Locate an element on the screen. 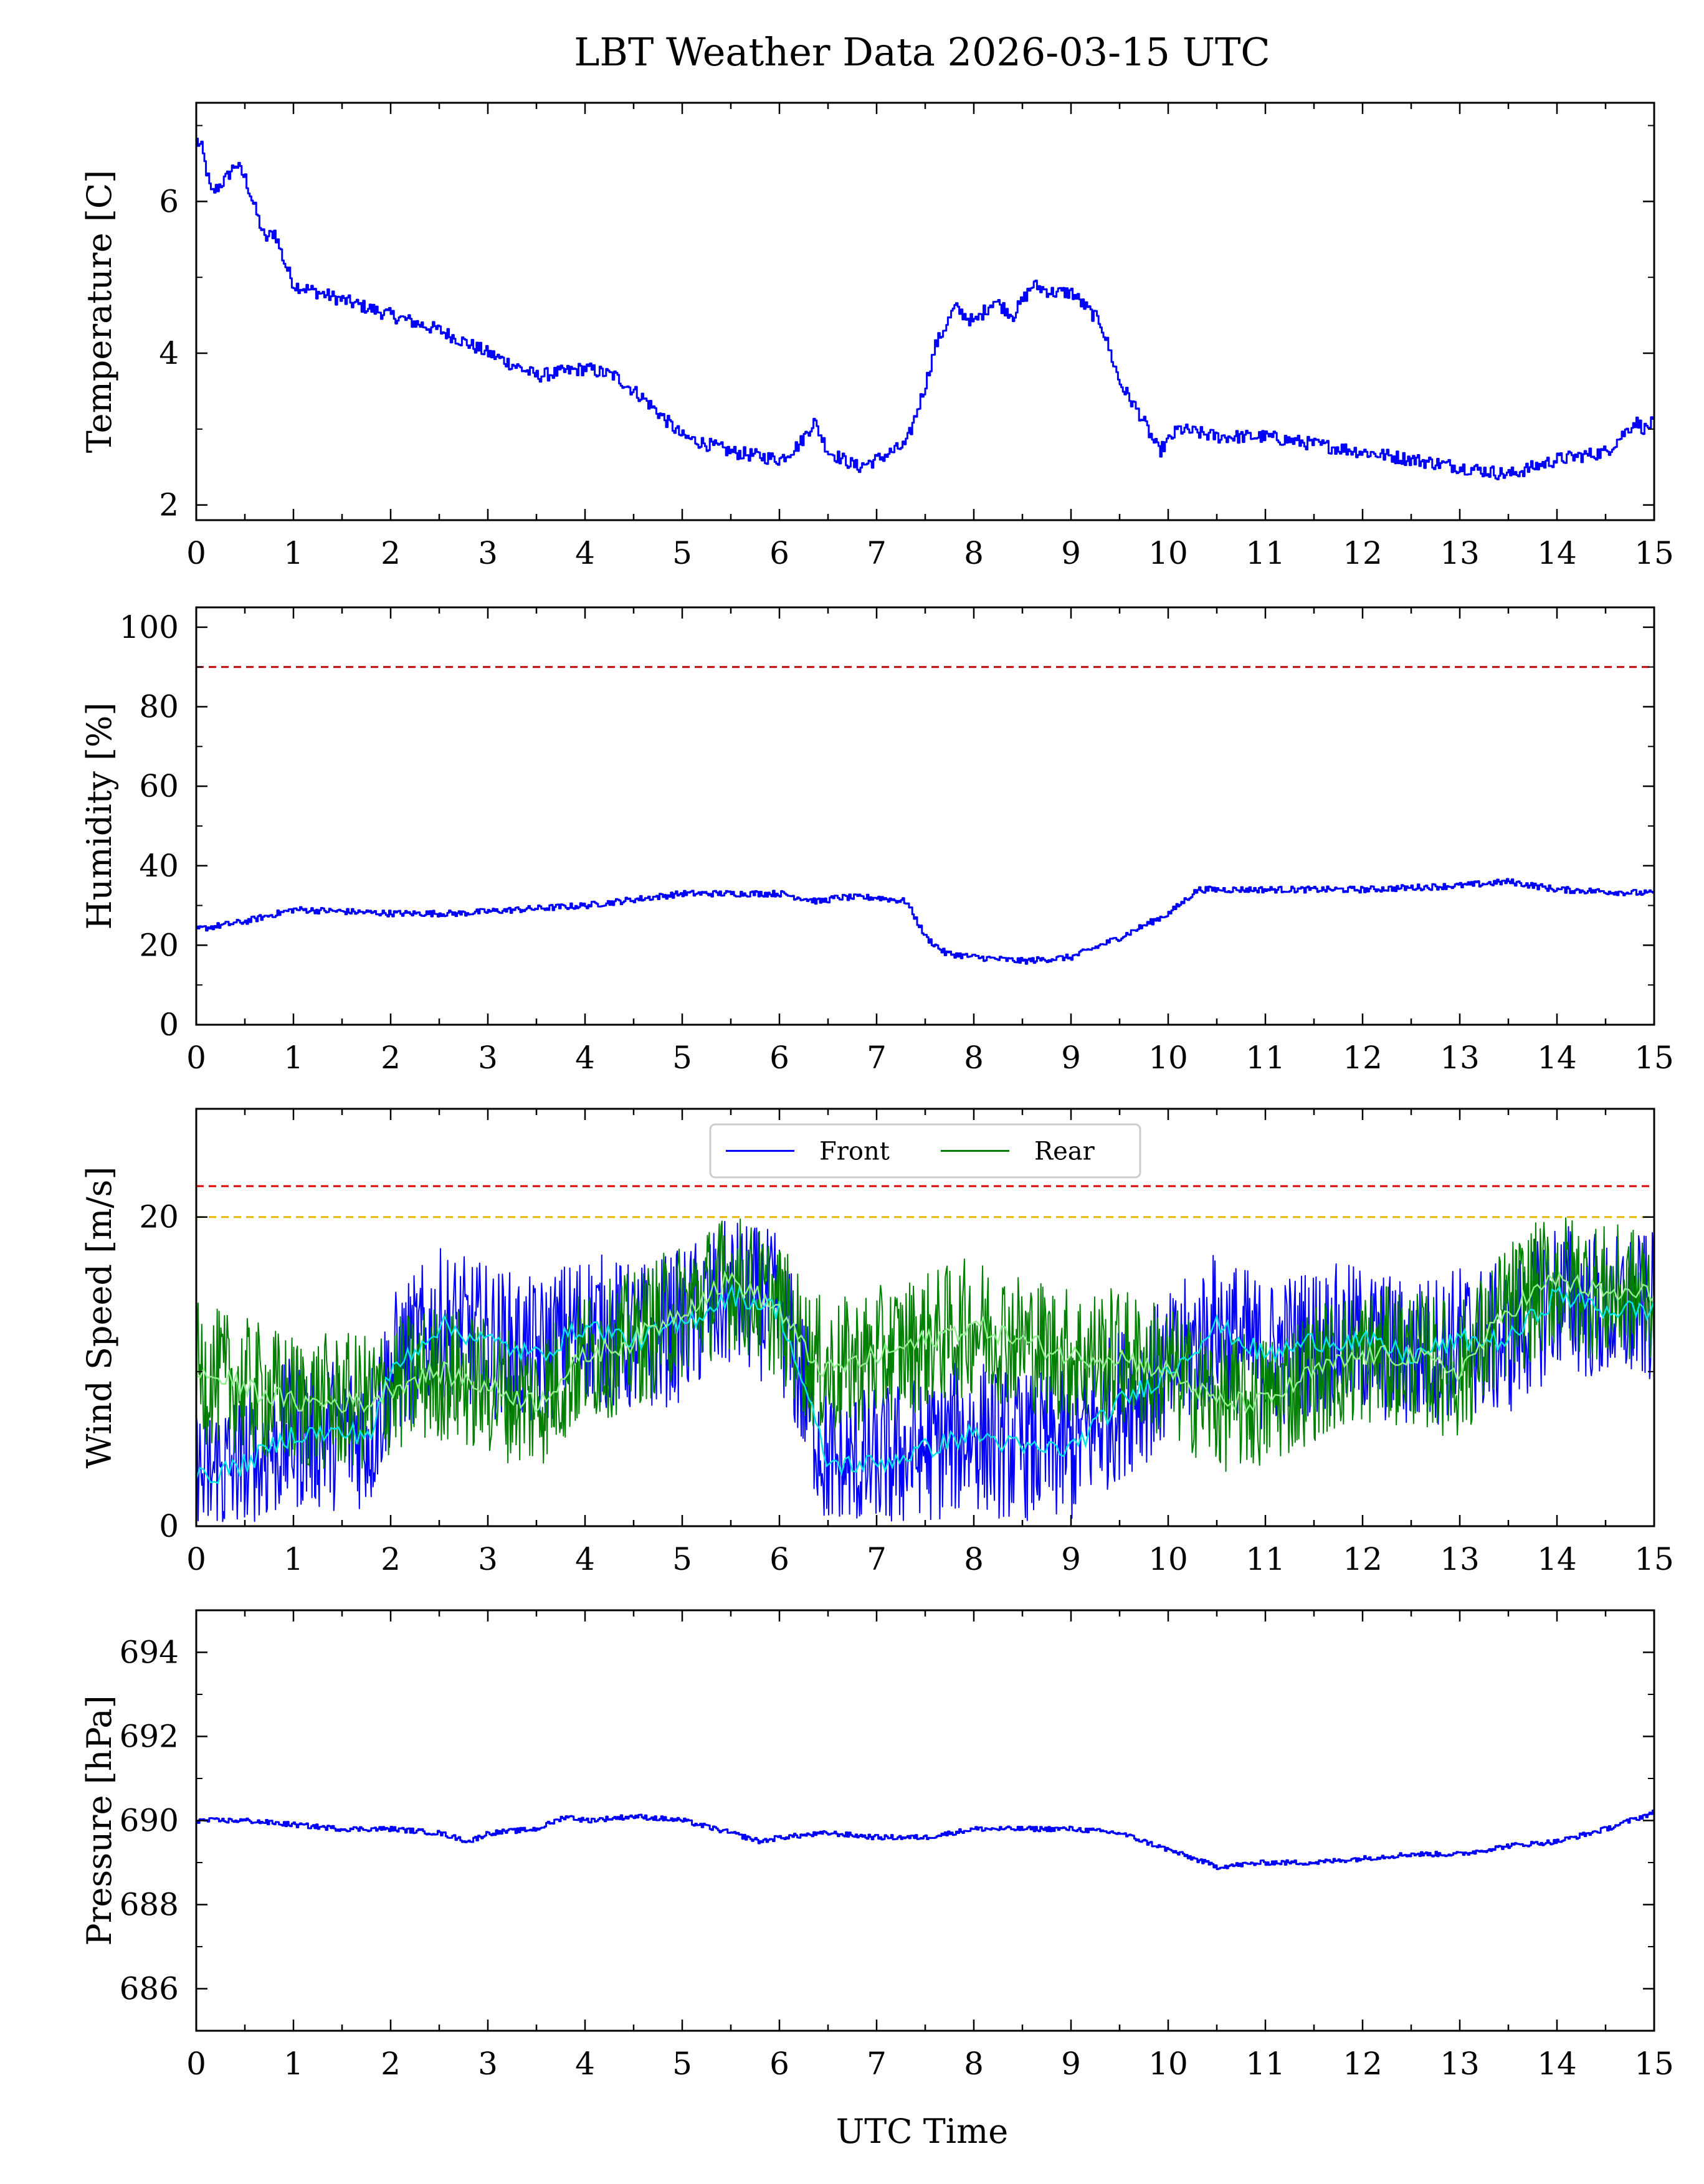  humidity-x-tick-label: 11 is located at coordinates (1265, 1058).